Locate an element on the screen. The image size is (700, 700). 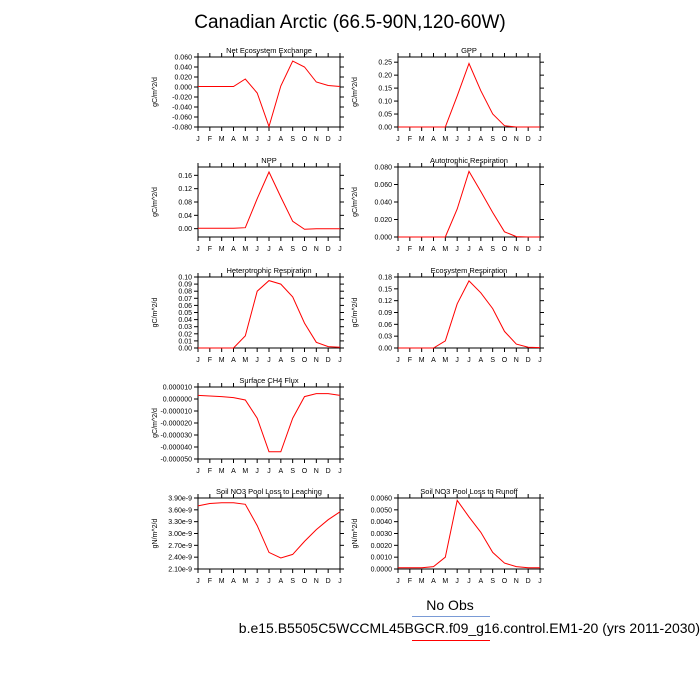
y-tick-label: 0.06 is located at coordinates (185, 306).